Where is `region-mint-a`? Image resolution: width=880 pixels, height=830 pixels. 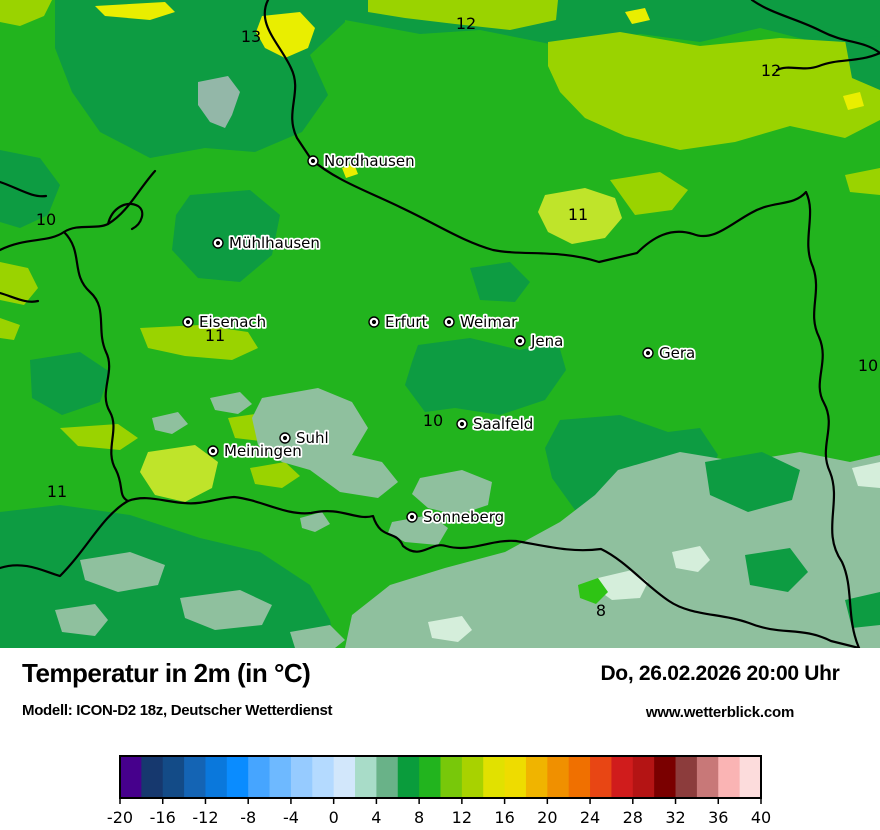 region-mint-a is located at coordinates (623, 585).